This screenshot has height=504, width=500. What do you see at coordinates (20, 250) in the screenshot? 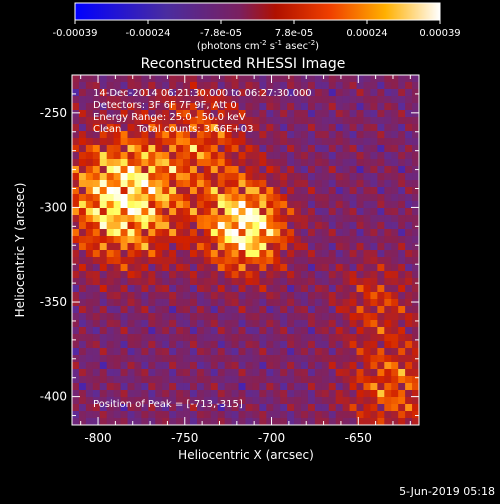
I see `y-axis-label: Heliocentric Y (arcsec)` at bounding box center [20, 250].